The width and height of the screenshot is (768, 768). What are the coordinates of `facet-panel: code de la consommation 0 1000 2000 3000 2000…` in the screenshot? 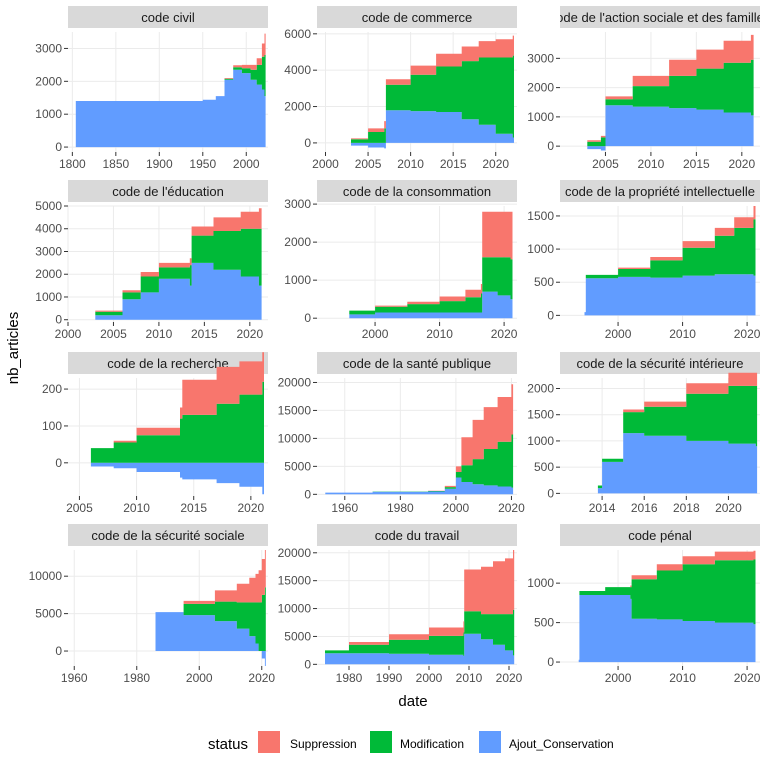 It's located at (401, 260).